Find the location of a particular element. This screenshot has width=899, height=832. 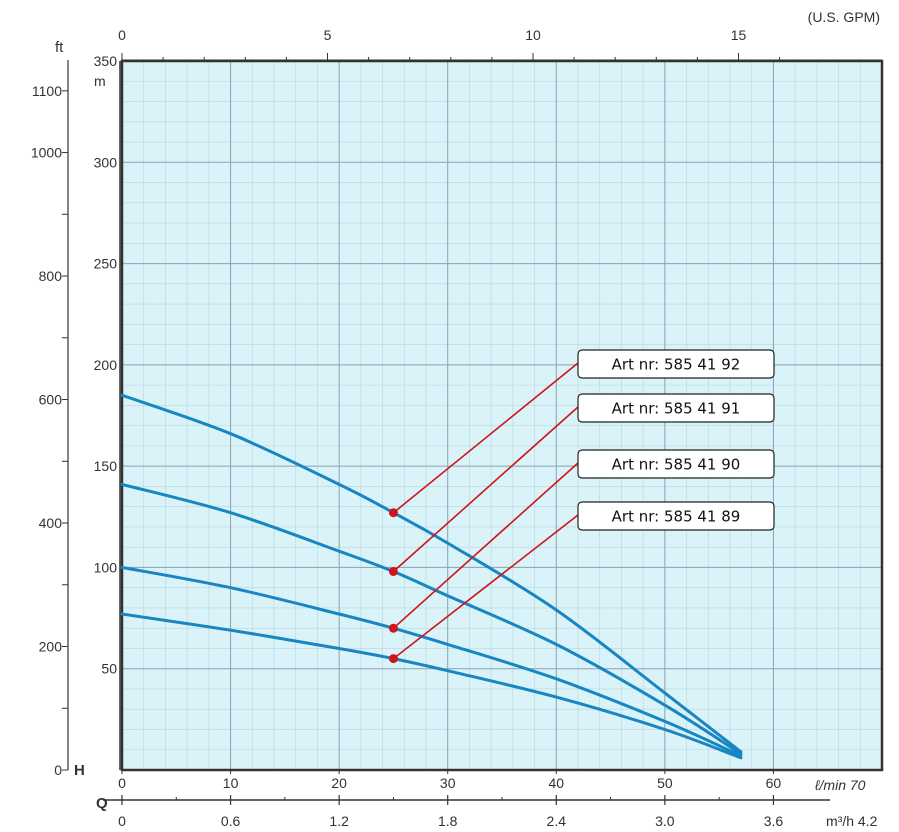

flow-axis-tick-label: 3.6 is located at coordinates (774, 821).